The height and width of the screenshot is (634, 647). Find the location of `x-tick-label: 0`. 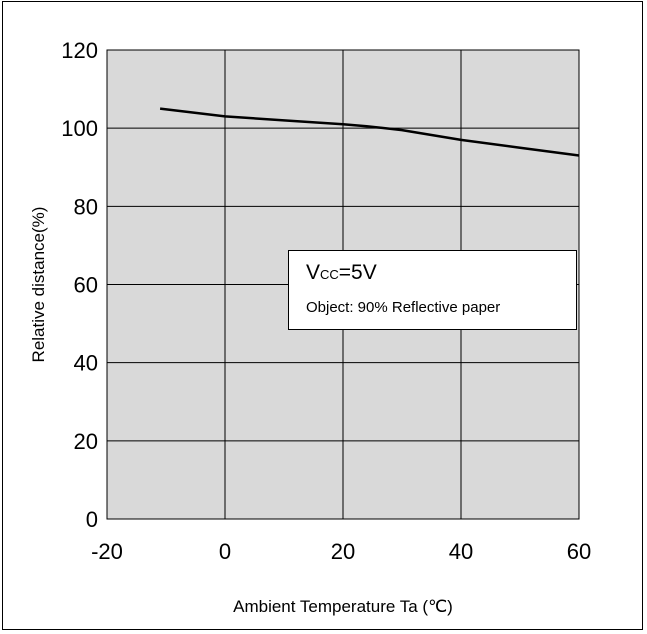

x-tick-label: 0 is located at coordinates (225, 551).